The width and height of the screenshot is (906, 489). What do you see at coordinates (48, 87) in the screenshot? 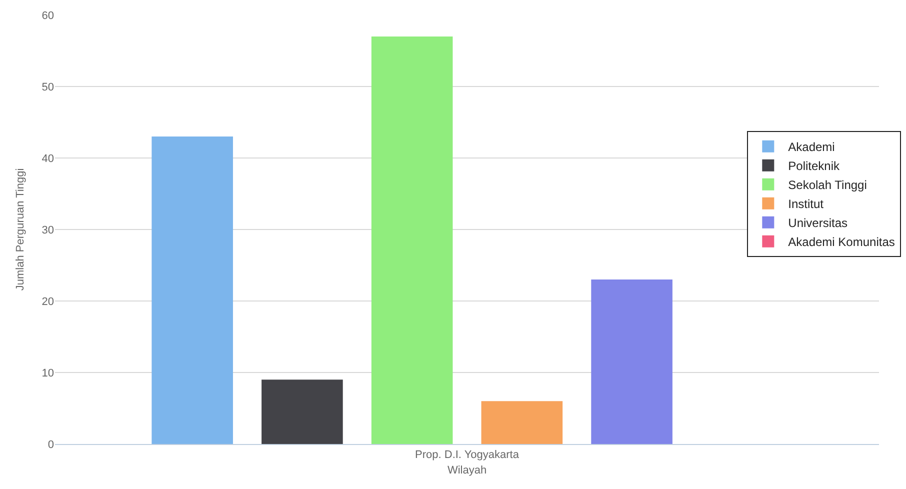
I see `y-tick-label: 50` at bounding box center [48, 87].